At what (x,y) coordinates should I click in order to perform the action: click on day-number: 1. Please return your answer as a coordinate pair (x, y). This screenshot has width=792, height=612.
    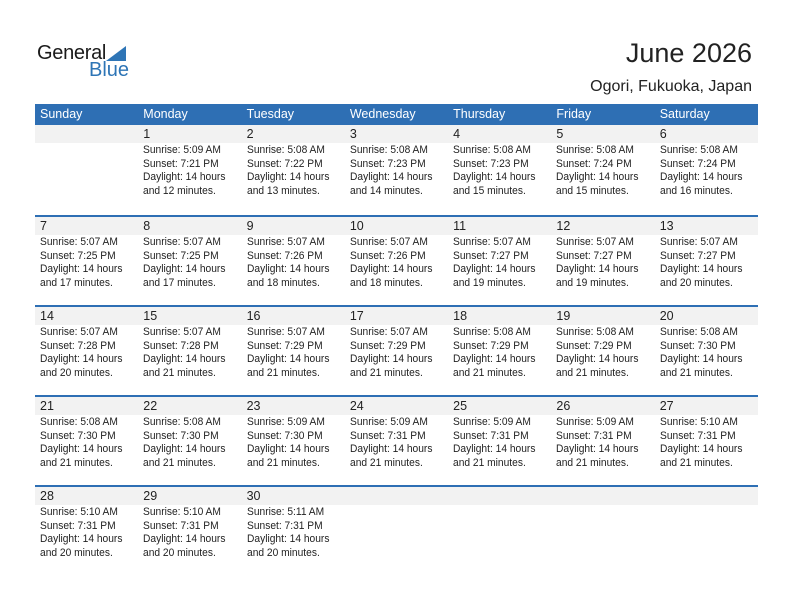
    Looking at the image, I should click on (147, 134).